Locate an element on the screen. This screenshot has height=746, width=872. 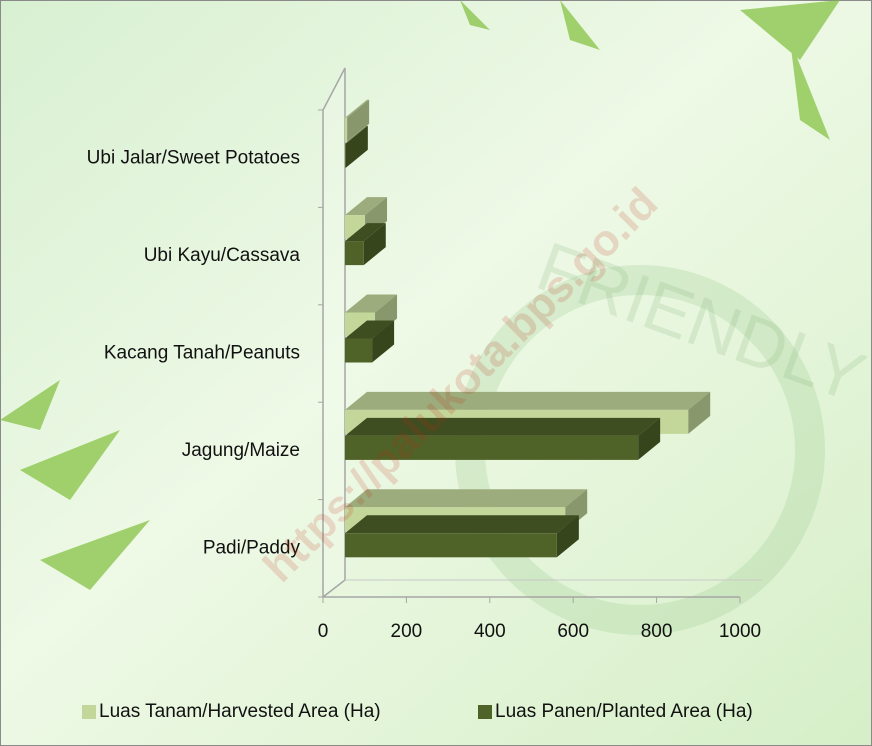
y-tick-label: Ubi Kayu/Cassava is located at coordinates (222, 255).